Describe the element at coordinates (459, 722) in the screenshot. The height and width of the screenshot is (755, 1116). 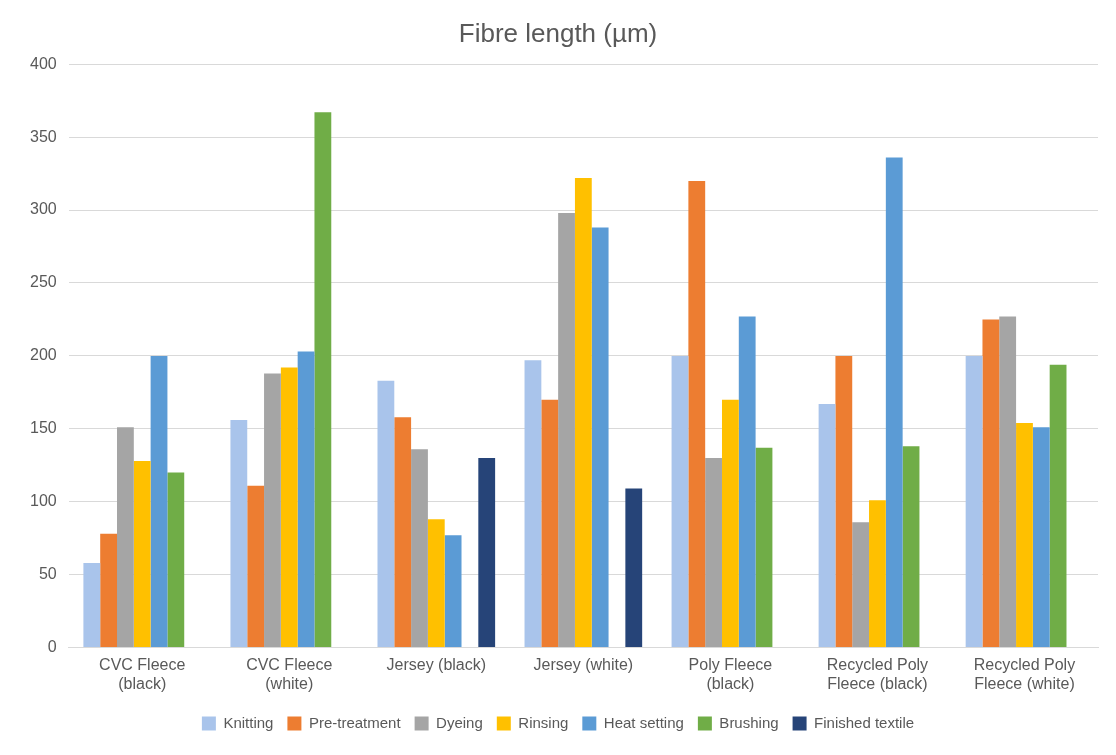
I see `legend-label: Dyeing` at that location.